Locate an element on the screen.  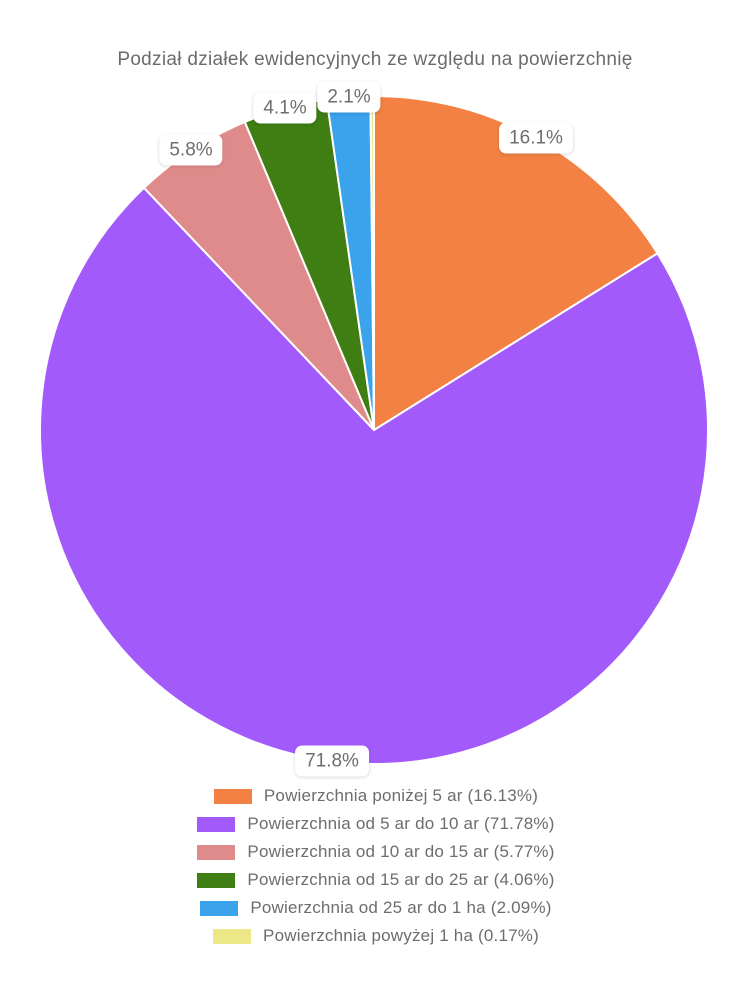
slice-percent-label: 2.1% is located at coordinates (349, 97).